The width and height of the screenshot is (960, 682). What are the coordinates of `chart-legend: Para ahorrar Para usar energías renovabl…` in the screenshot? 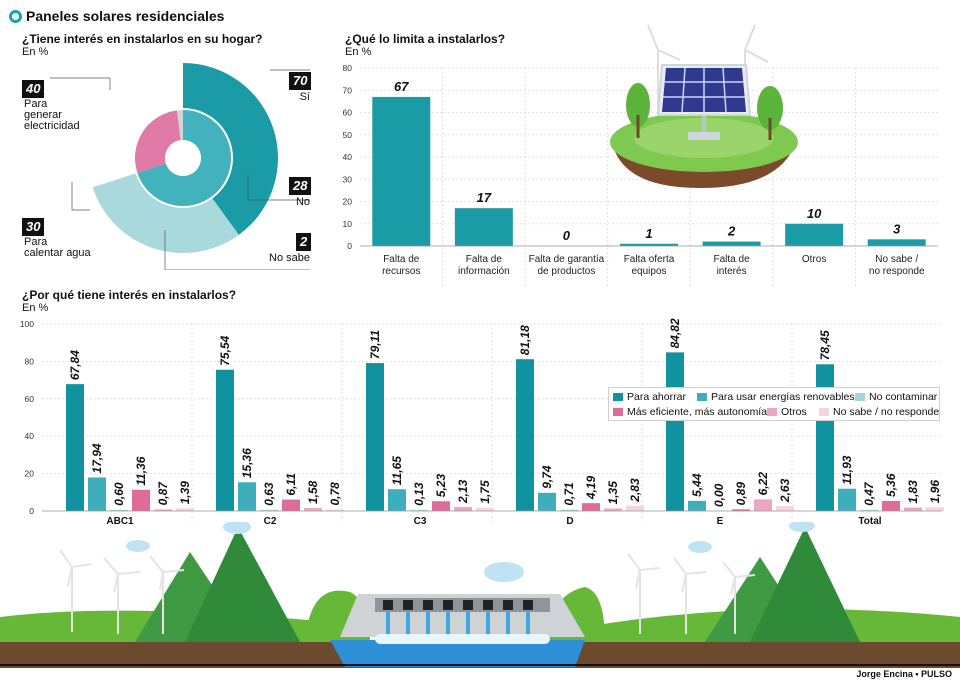 It's located at (774, 404).